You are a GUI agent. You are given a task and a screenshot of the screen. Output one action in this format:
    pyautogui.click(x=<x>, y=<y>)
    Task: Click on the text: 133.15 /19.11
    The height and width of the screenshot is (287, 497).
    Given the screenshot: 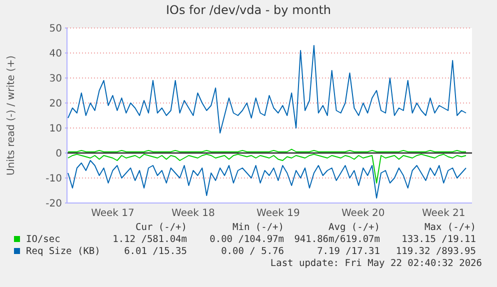 What is the action you would take?
    pyautogui.click(x=439, y=239)
    